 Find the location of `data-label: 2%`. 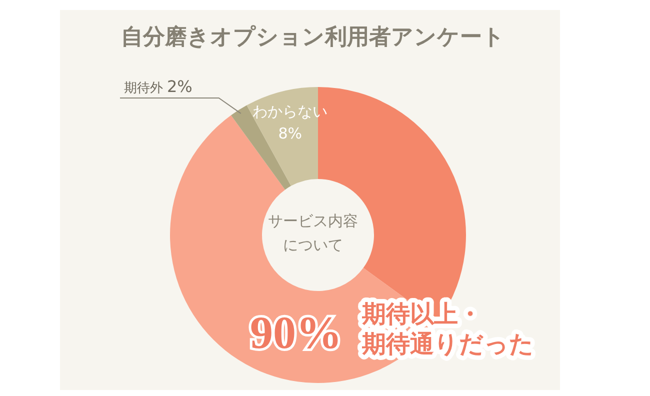

data-label: 2% is located at coordinates (179, 86).